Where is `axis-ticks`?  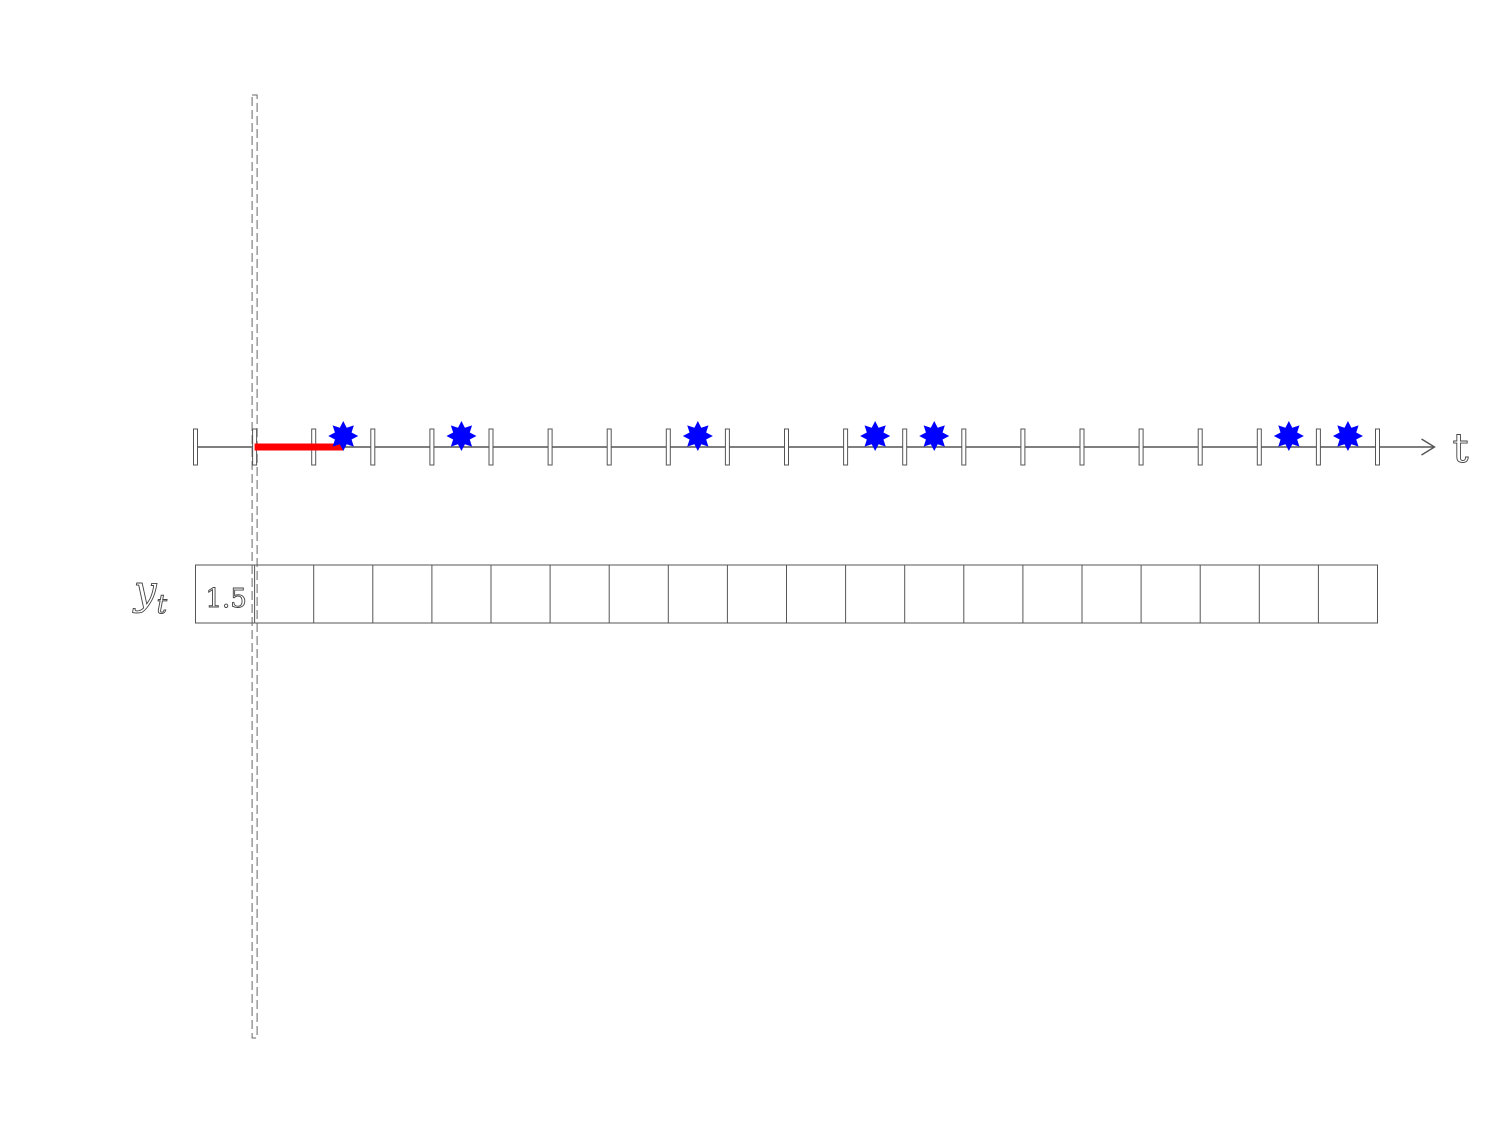 axis-ticks is located at coordinates (786, 447).